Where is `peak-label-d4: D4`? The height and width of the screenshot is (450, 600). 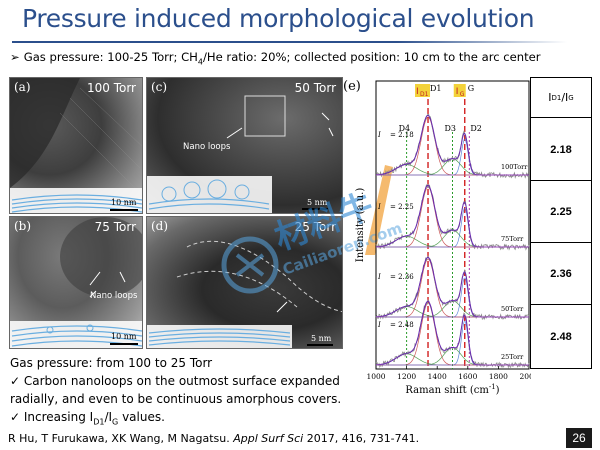
peak-label-d4: D4 is located at coordinates (405, 128).